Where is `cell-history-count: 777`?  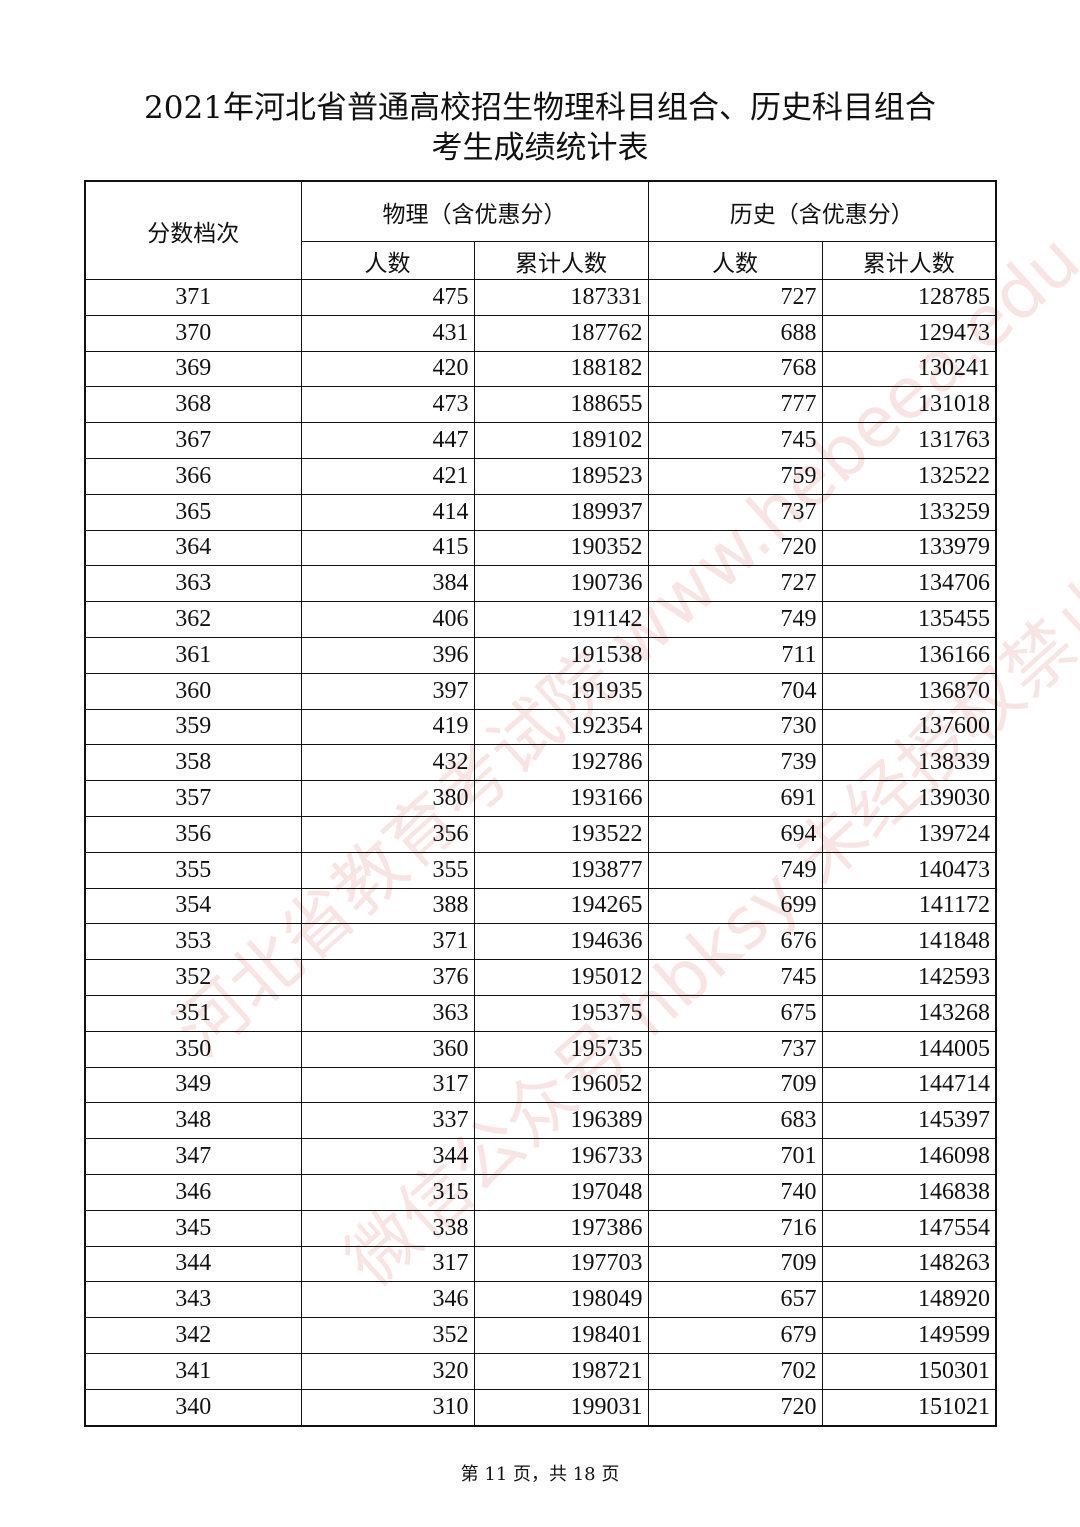
cell-history-count: 777 is located at coordinates (735, 405).